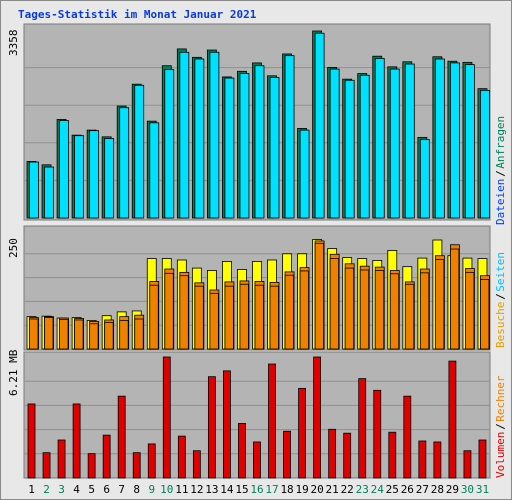 The width and height of the screenshot is (512, 500). What do you see at coordinates (227, 489) in the screenshot?
I see `x-label-14: 14` at bounding box center [227, 489].